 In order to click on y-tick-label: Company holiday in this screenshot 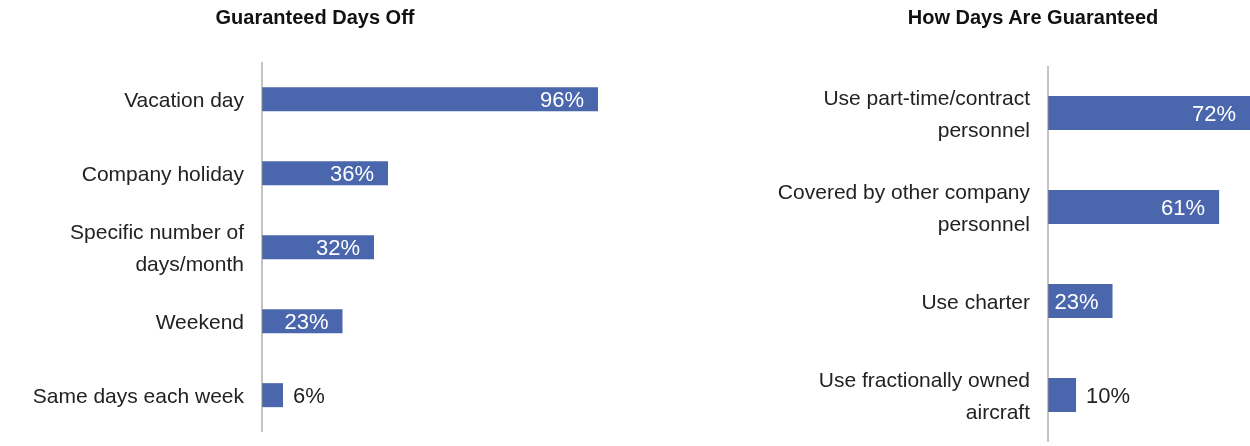, I will do `click(163, 173)`.